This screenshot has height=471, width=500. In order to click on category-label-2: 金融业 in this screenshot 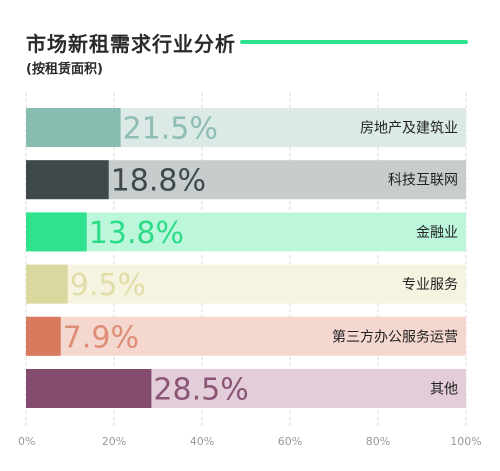, I will do `click(437, 233)`.